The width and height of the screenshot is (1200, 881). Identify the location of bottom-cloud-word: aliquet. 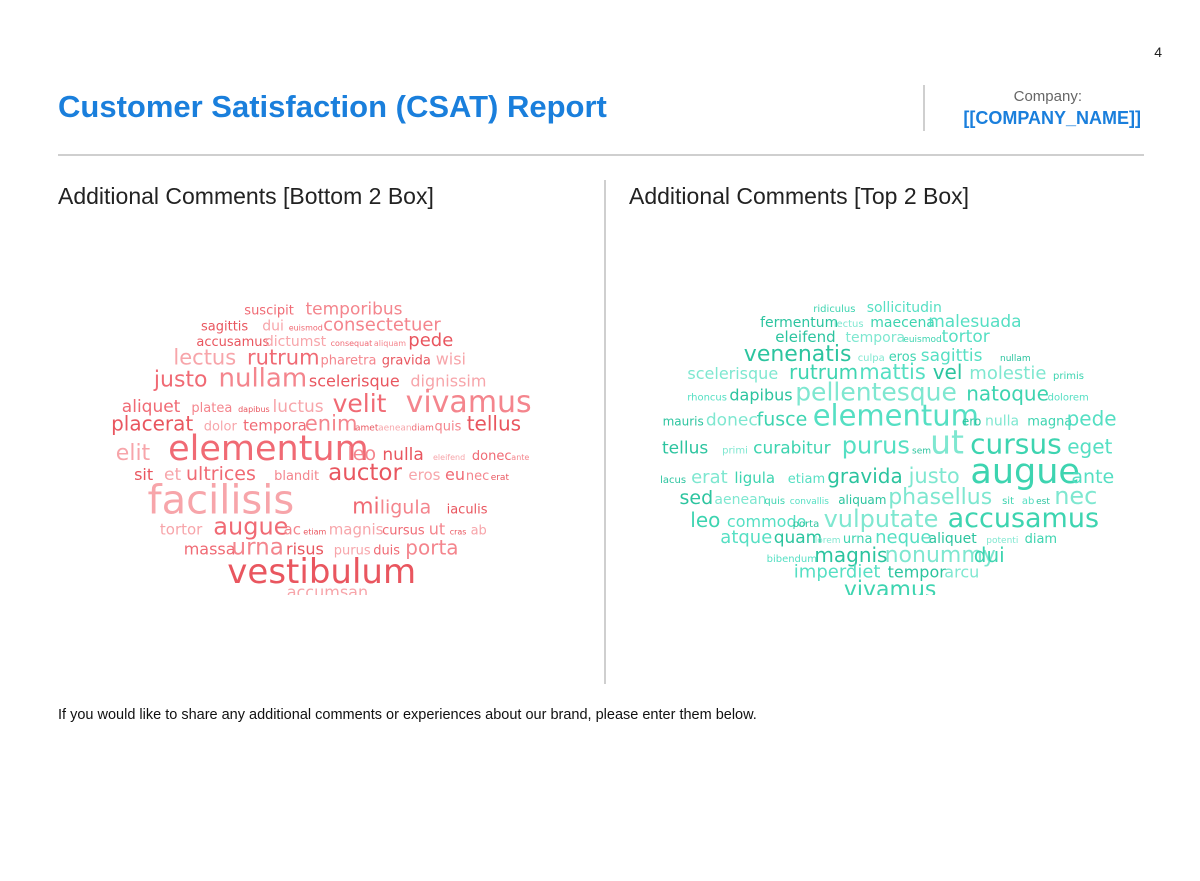
(151, 407).